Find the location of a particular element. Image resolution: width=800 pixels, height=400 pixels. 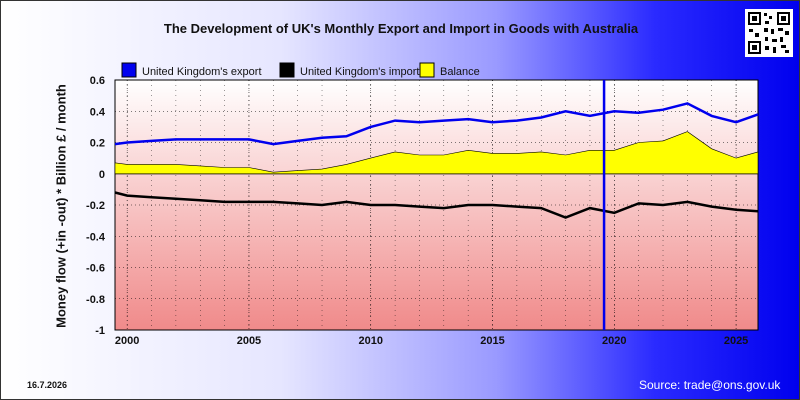

x-tick-label-3: 2015 is located at coordinates (492, 341).